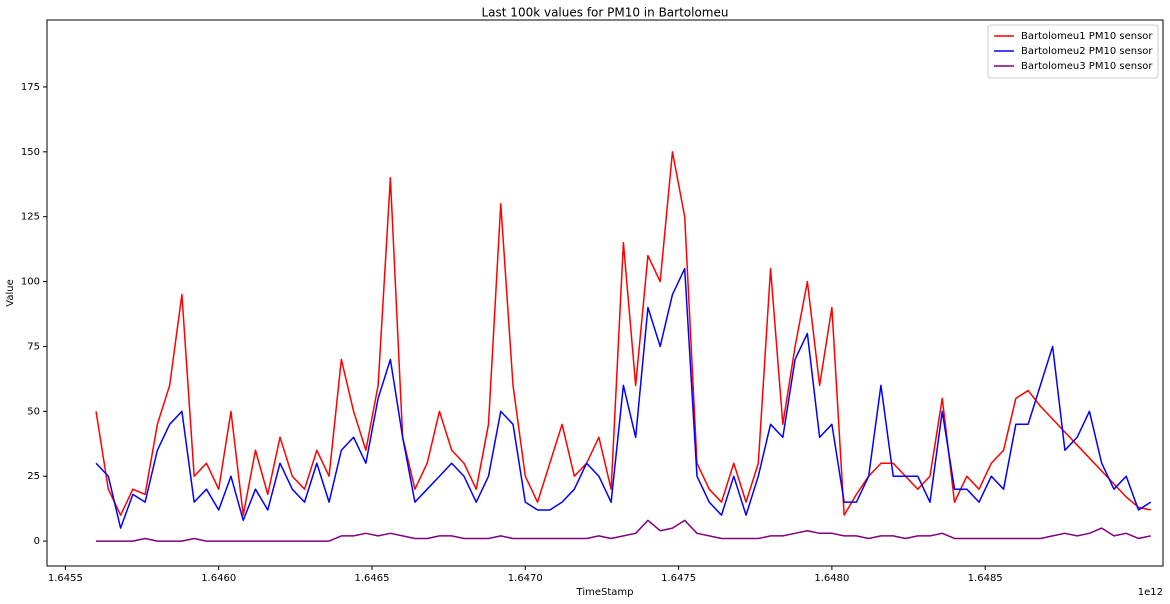 This screenshot has height=604, width=1170. What do you see at coordinates (623, 530) in the screenshot?
I see `data-line` at bounding box center [623, 530].